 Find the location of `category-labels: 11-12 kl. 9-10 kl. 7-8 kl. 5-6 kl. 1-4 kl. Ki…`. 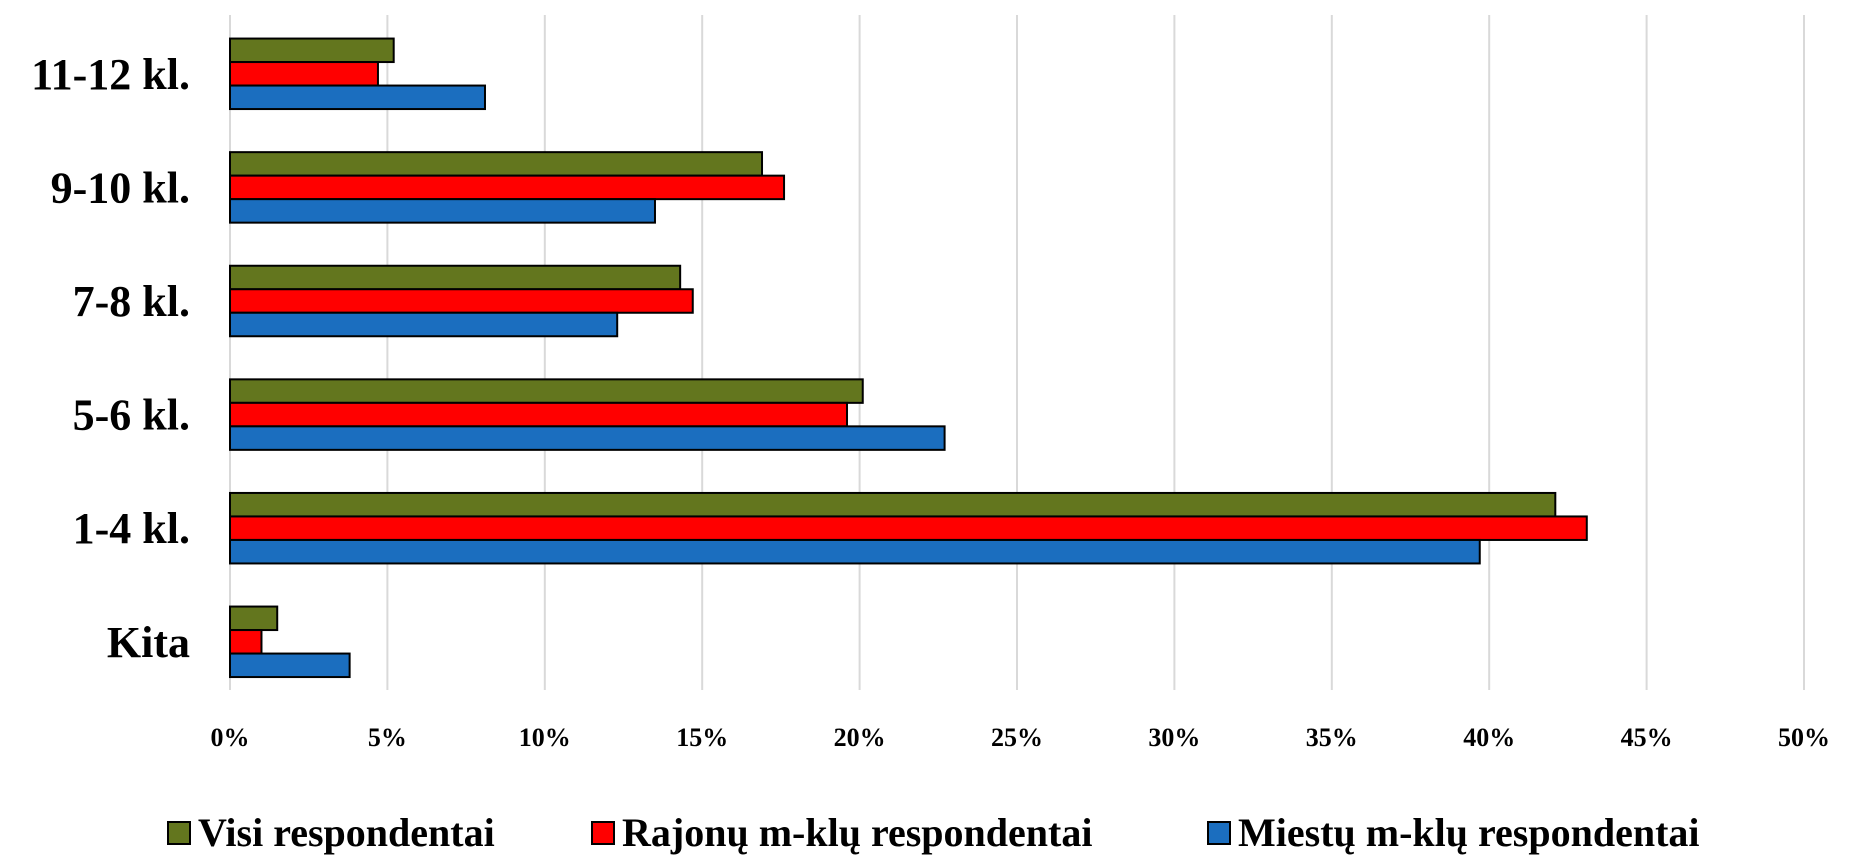

category-labels: 11-12 kl. 9-10 kl. 7-8 kl. 5-6 kl. 1-4 kl. Ki… is located at coordinates (110, 358).